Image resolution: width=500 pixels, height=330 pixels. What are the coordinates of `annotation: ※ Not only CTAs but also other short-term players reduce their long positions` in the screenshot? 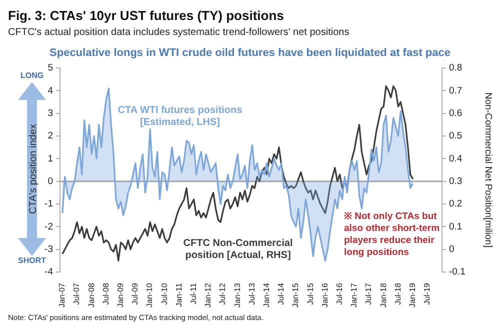 It's located at (392, 234).